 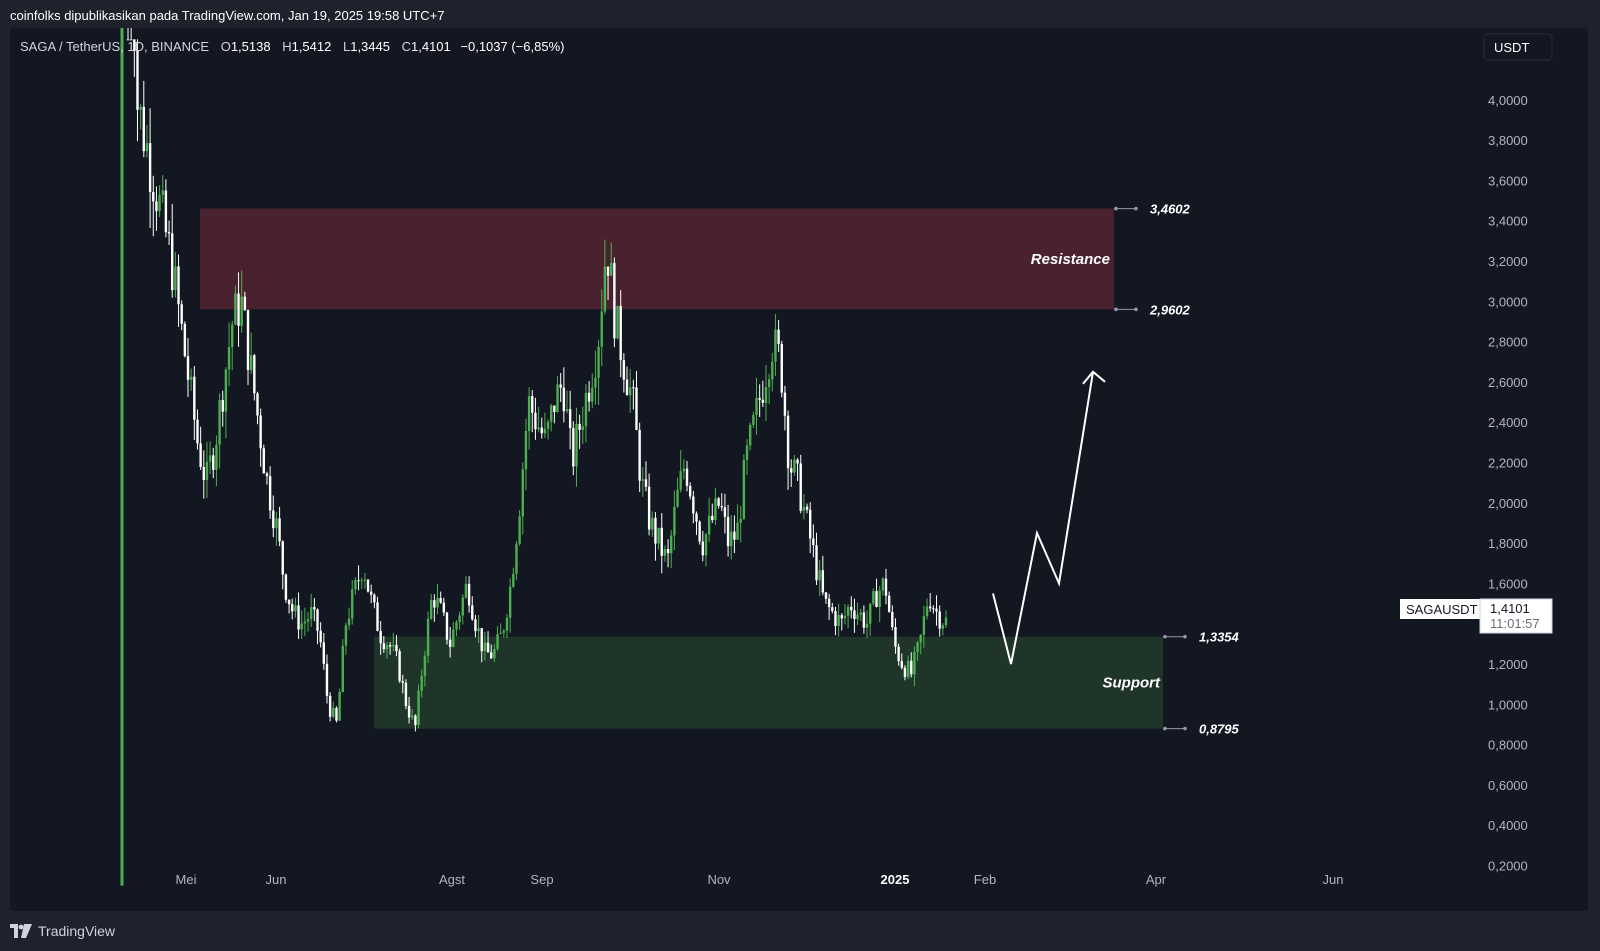 I want to click on high-label: H, so click(x=286, y=46).